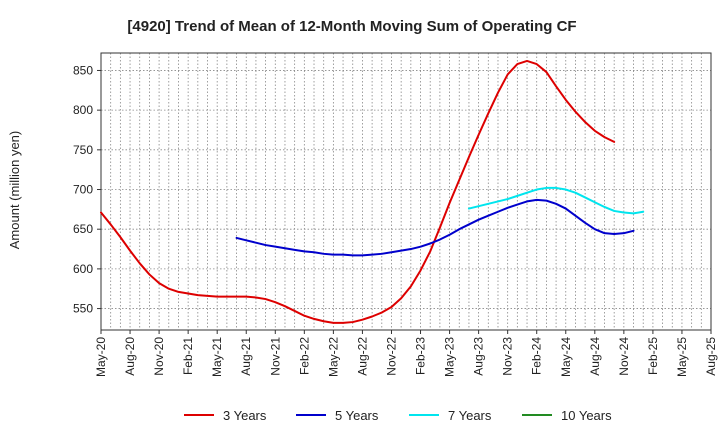 This screenshot has width=720, height=440. I want to click on x-tick-label: Feb-24, so click(537, 356).